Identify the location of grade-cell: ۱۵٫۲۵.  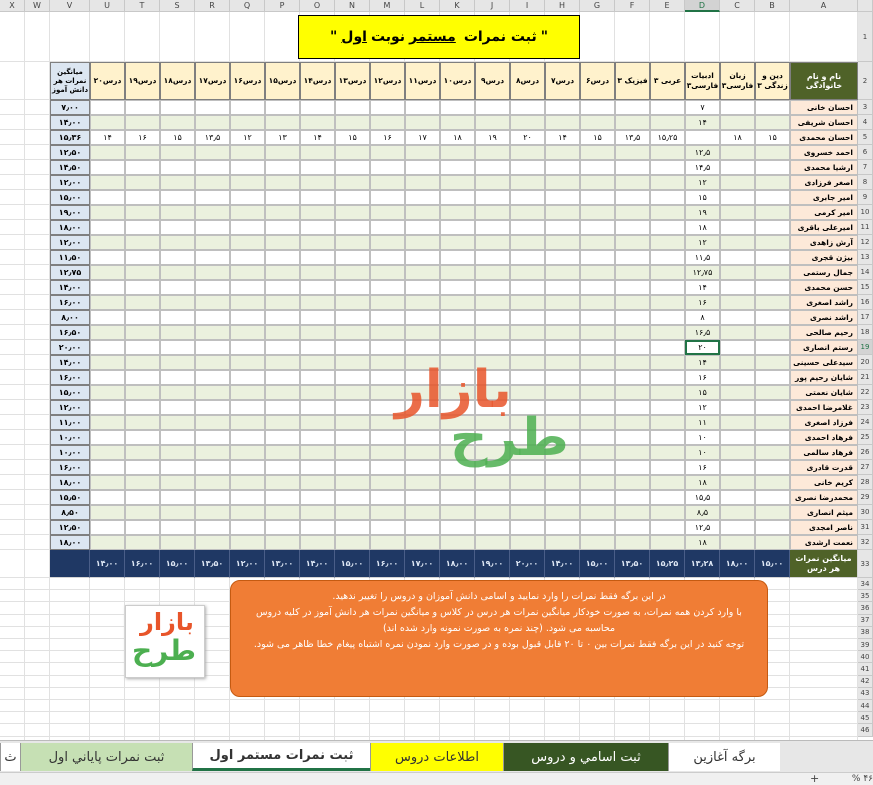
(667, 137).